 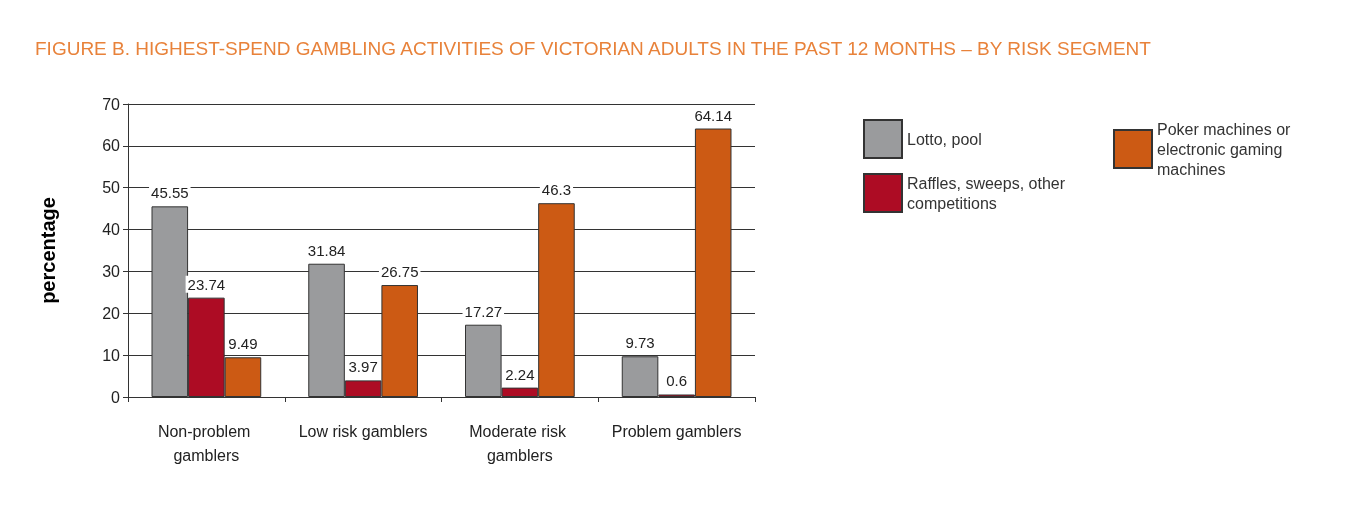 What do you see at coordinates (111, 355) in the screenshot?
I see `y-tick-label: 10` at bounding box center [111, 355].